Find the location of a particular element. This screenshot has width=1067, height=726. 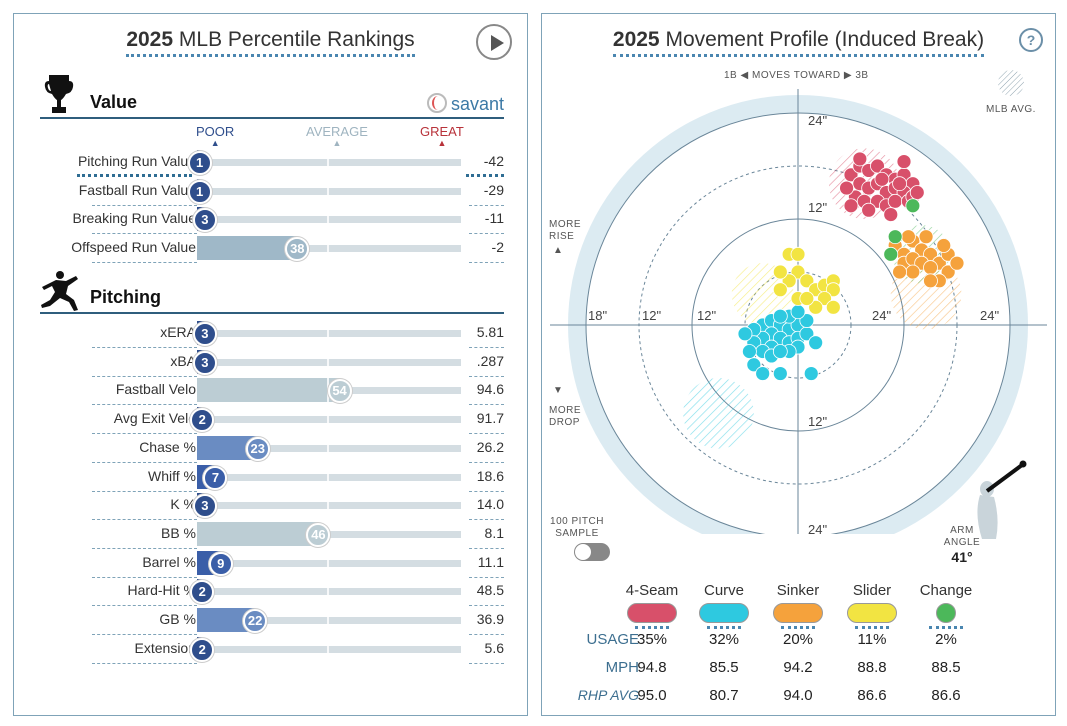

table-cell: 2% is located at coordinates (946, 639).